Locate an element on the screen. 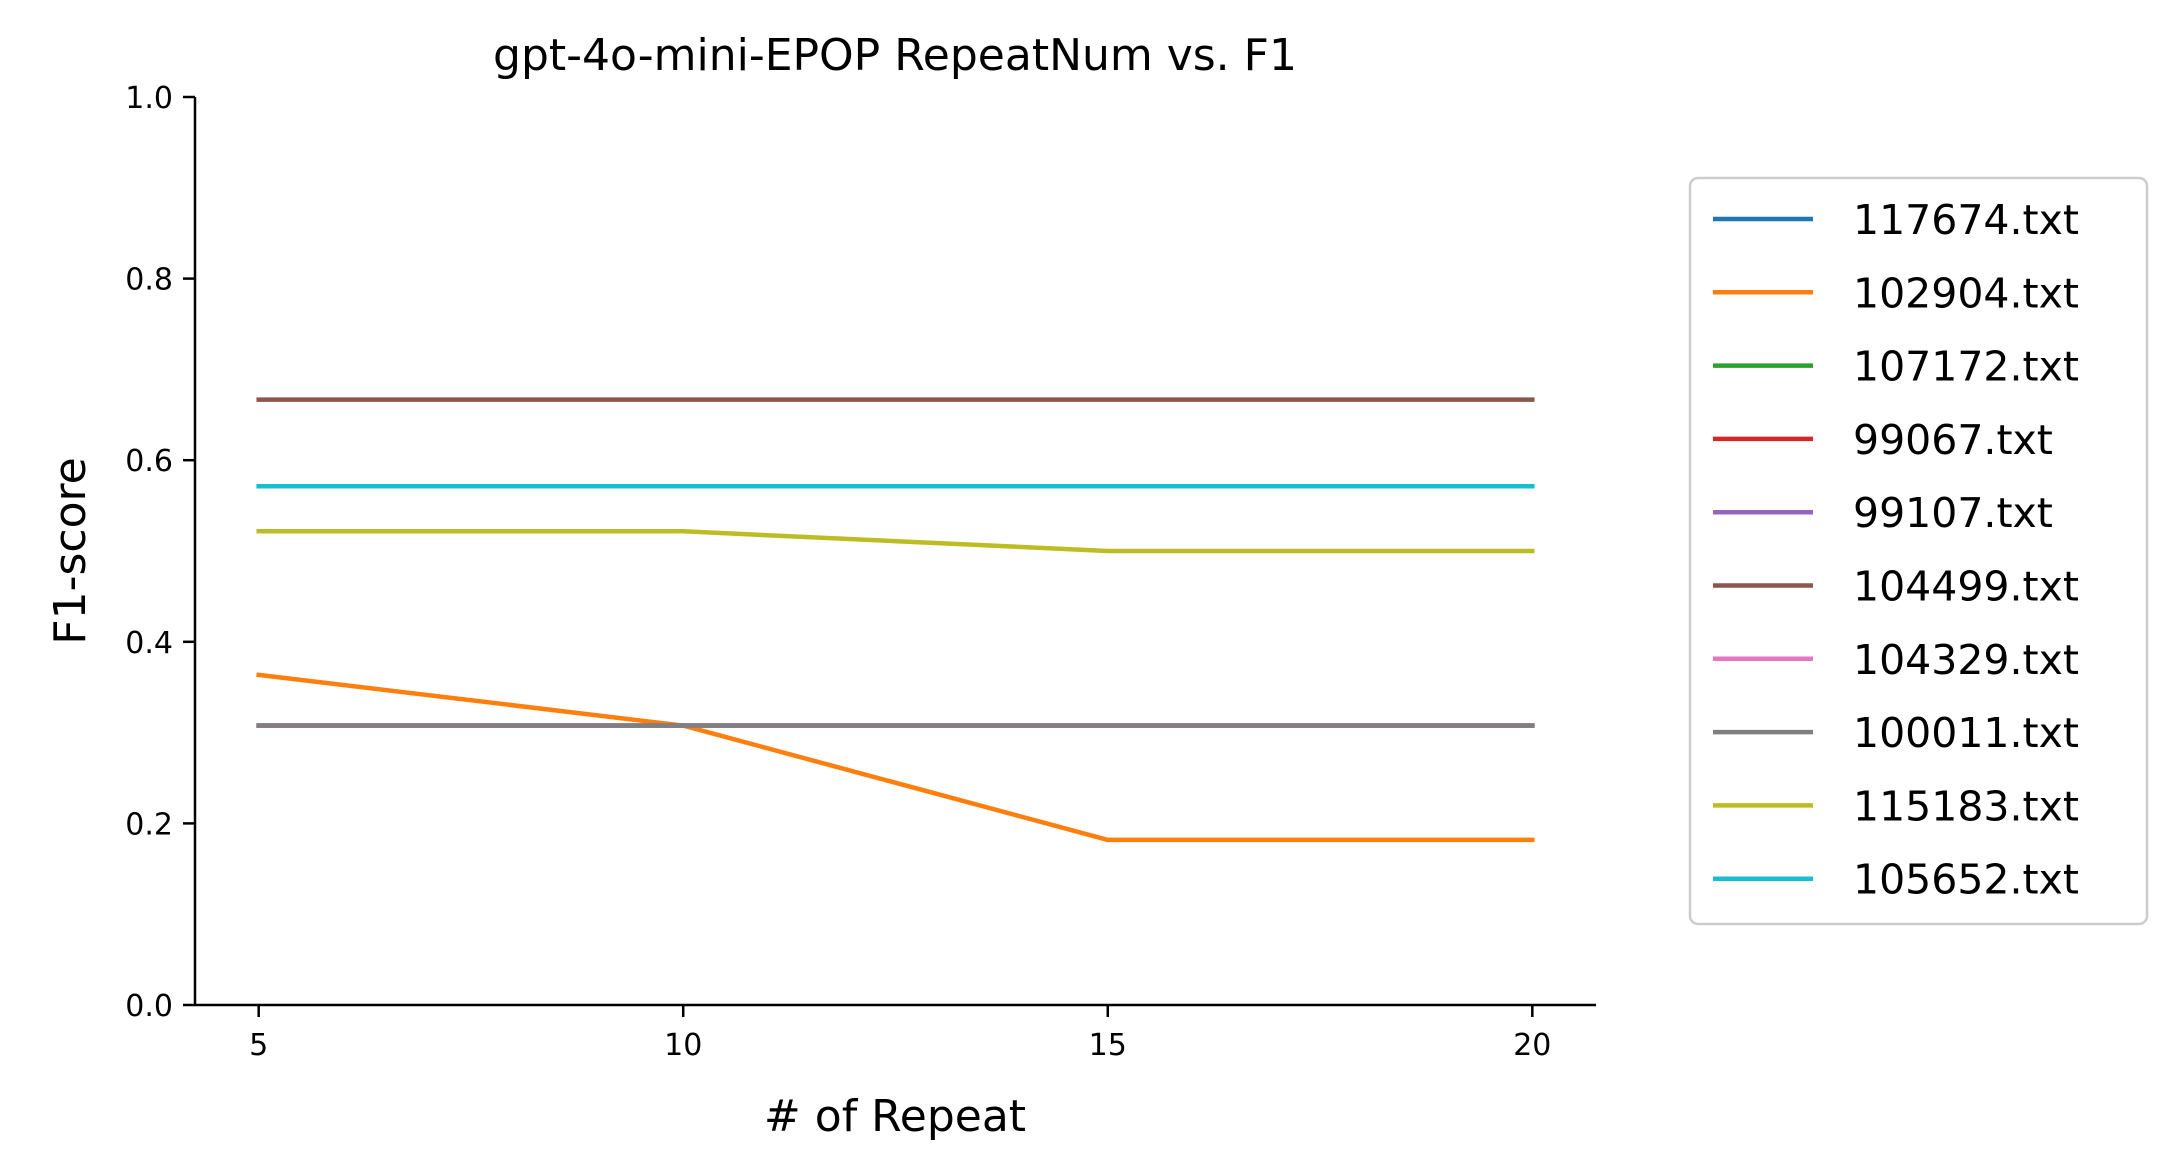 The width and height of the screenshot is (2169, 1171). legend-label: 115183.txt is located at coordinates (1966, 806).